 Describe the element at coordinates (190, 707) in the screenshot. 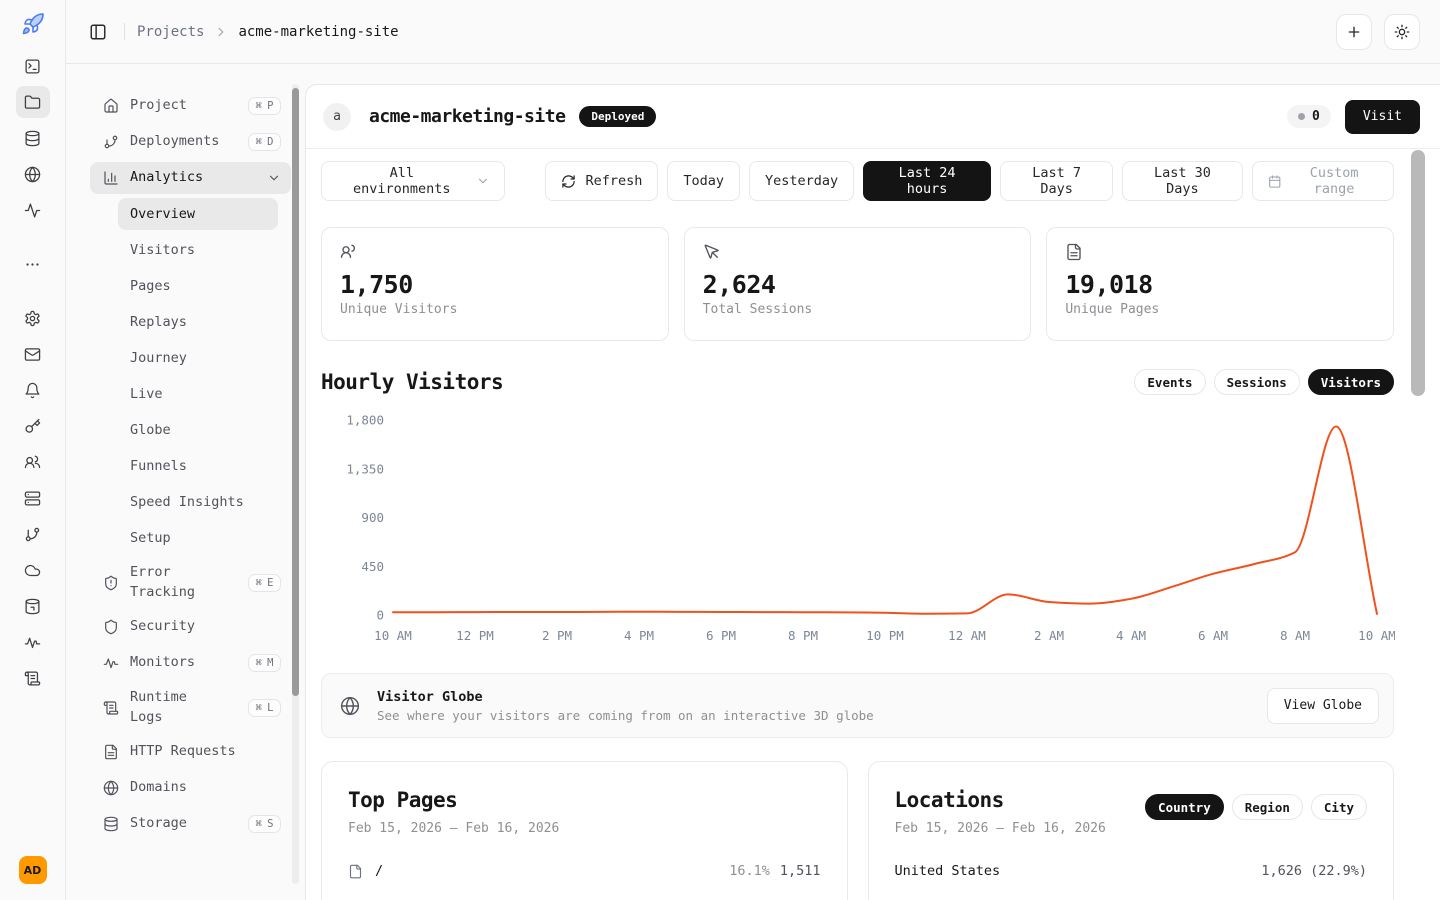

I see `subnav-item-runtime-logs: Runtime Logs ⌘ L` at that location.